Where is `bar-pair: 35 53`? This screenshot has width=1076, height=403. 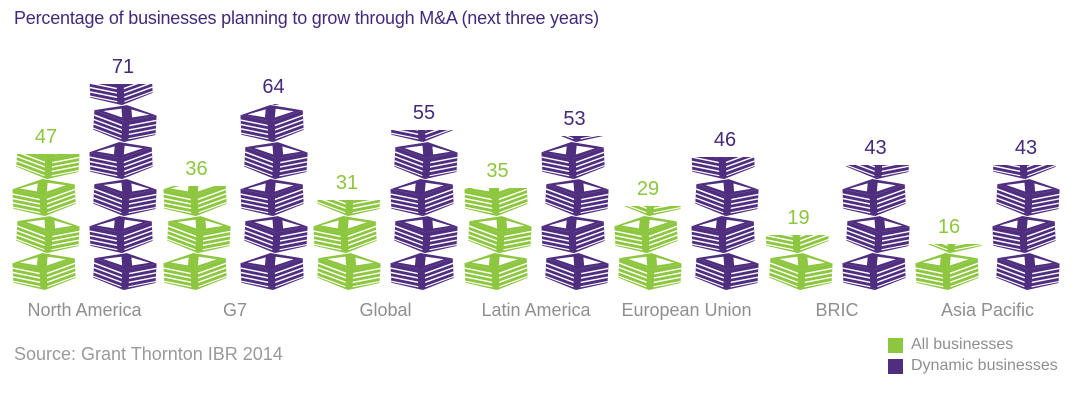
bar-pair: 35 53 is located at coordinates (536, 199).